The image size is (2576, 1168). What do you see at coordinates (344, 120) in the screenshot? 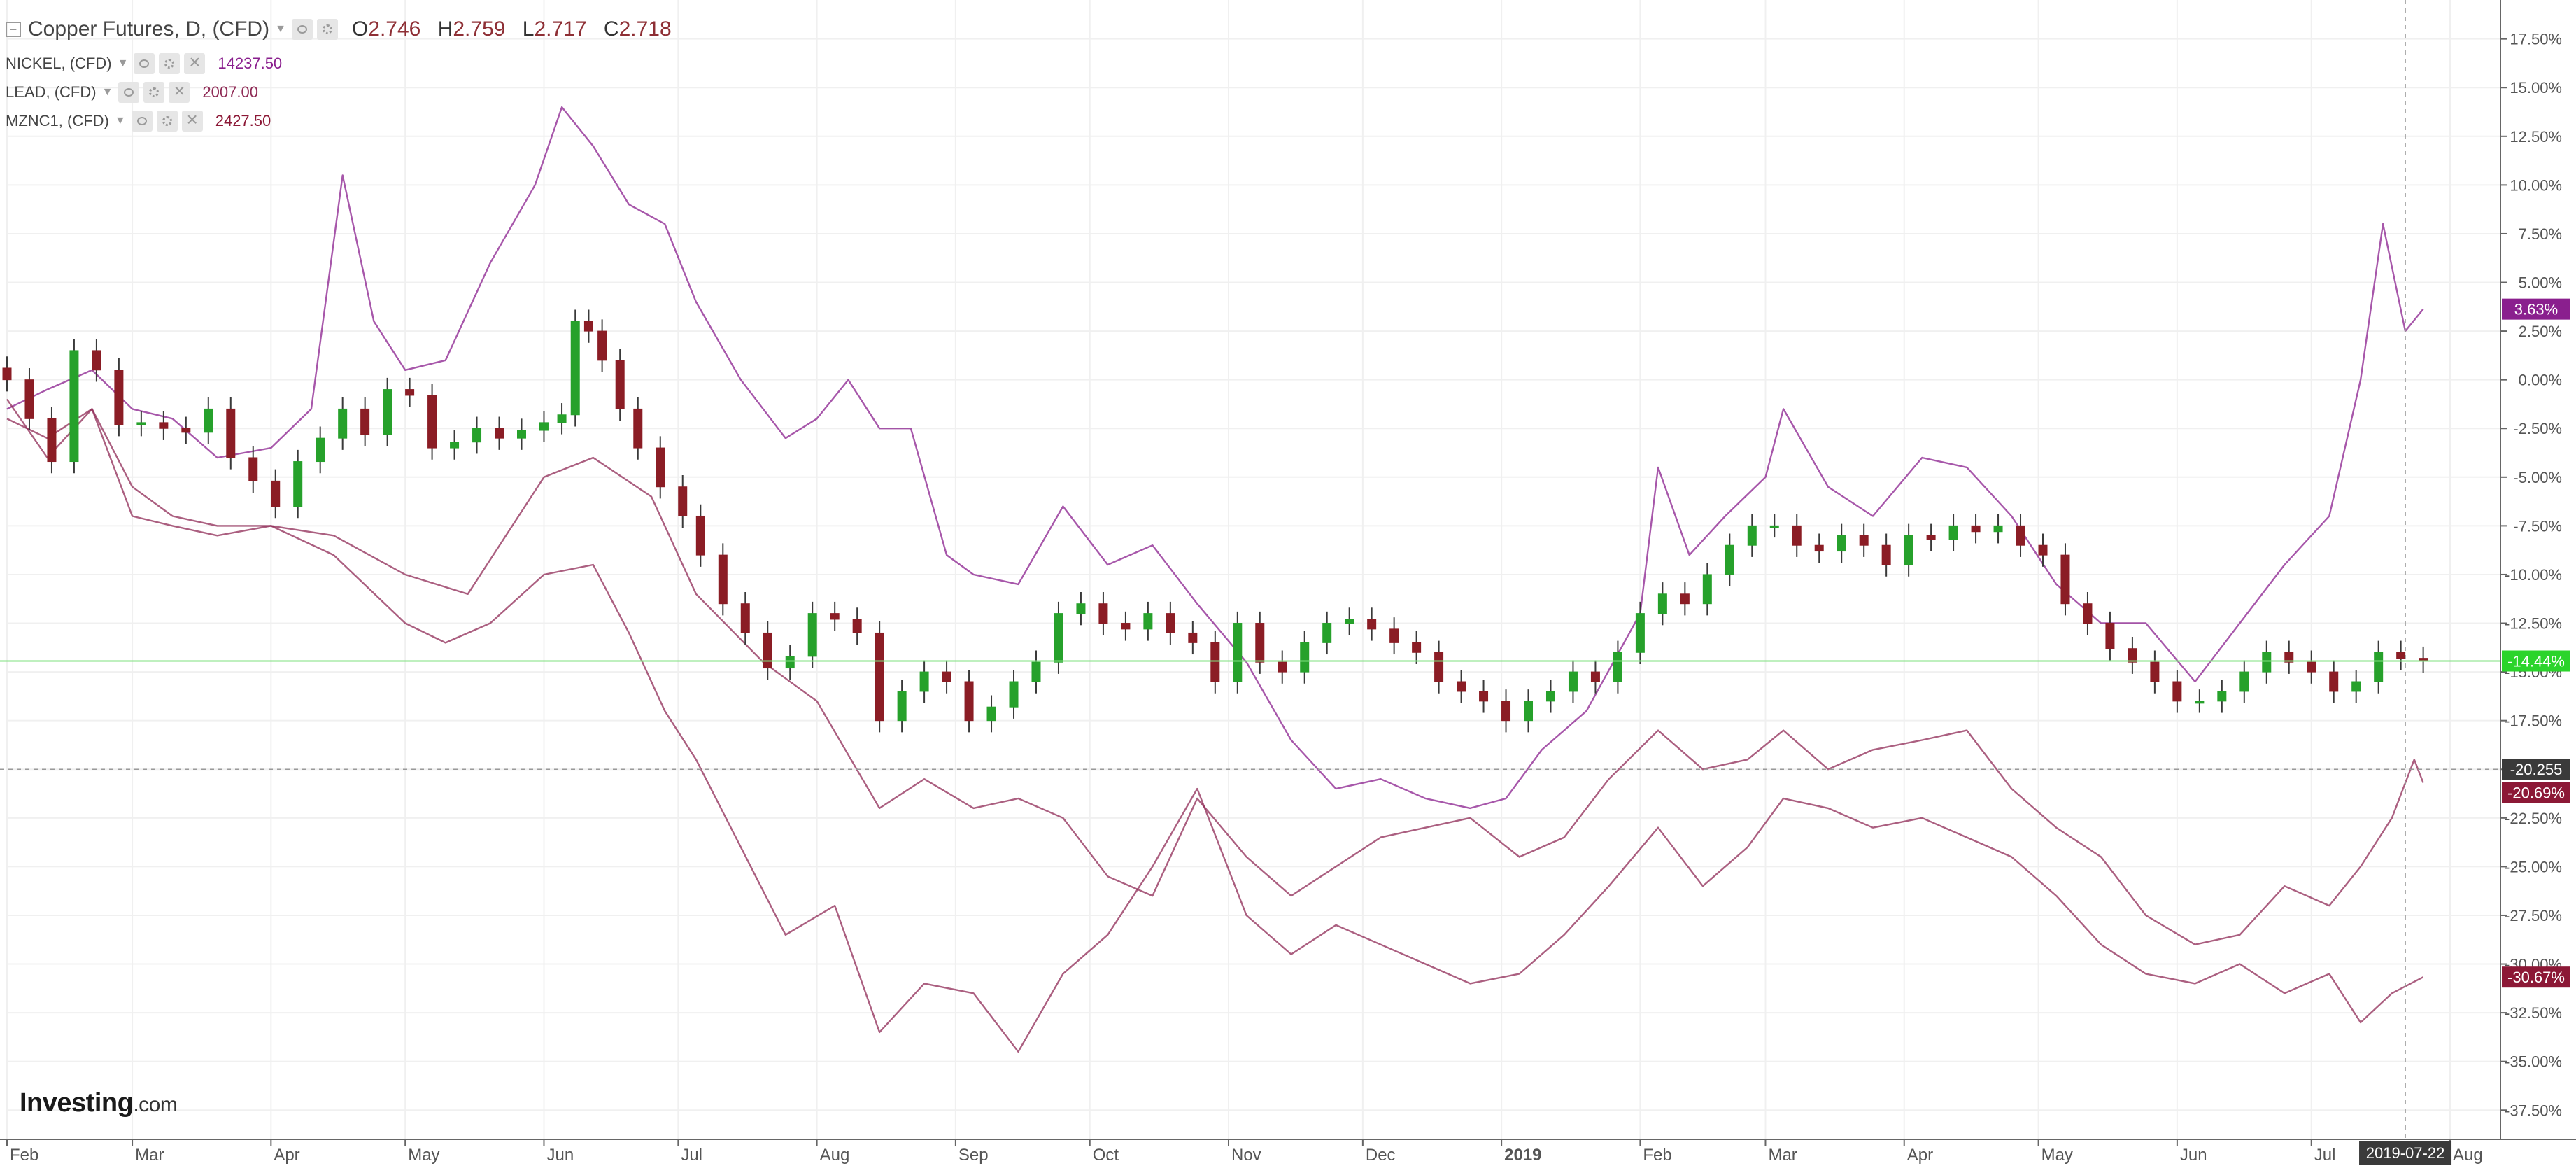
I see `legend-row-mznc1: MZNC1, (CFD) ▼ 2427.50` at bounding box center [344, 120].